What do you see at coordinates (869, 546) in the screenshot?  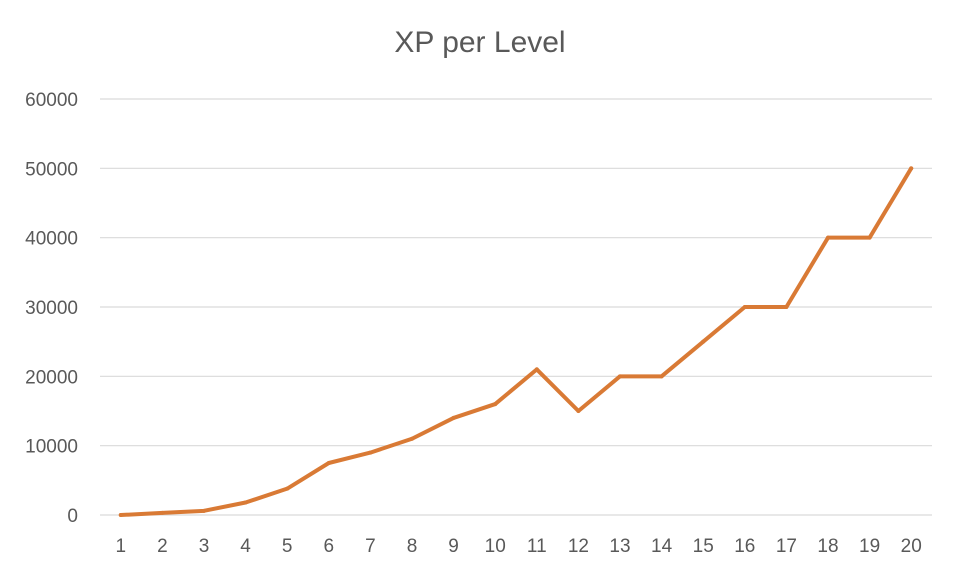 I see `x-tick-label: 19` at bounding box center [869, 546].